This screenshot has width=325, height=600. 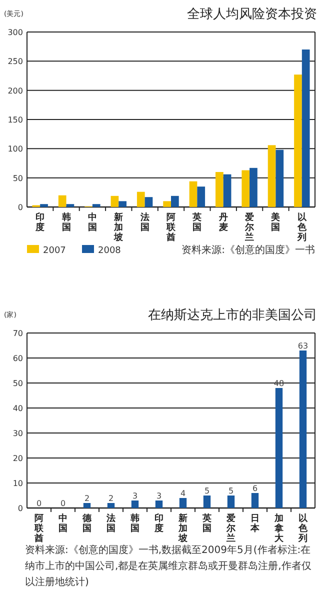 I want to click on legend-label: 2007, so click(x=54, y=251).